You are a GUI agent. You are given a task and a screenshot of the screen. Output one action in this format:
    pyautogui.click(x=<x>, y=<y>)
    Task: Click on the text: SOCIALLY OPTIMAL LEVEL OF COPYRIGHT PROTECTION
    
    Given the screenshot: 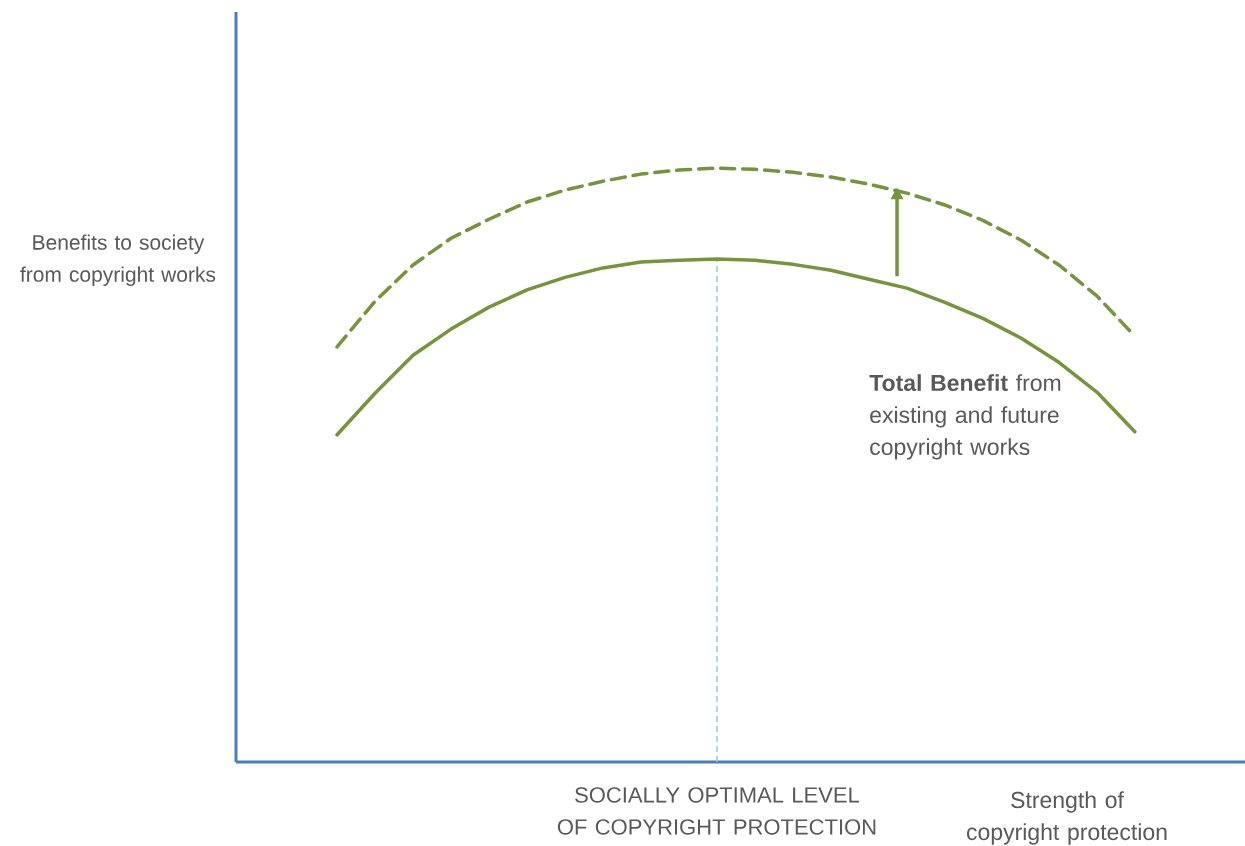 What is the action you would take?
    pyautogui.click(x=716, y=811)
    